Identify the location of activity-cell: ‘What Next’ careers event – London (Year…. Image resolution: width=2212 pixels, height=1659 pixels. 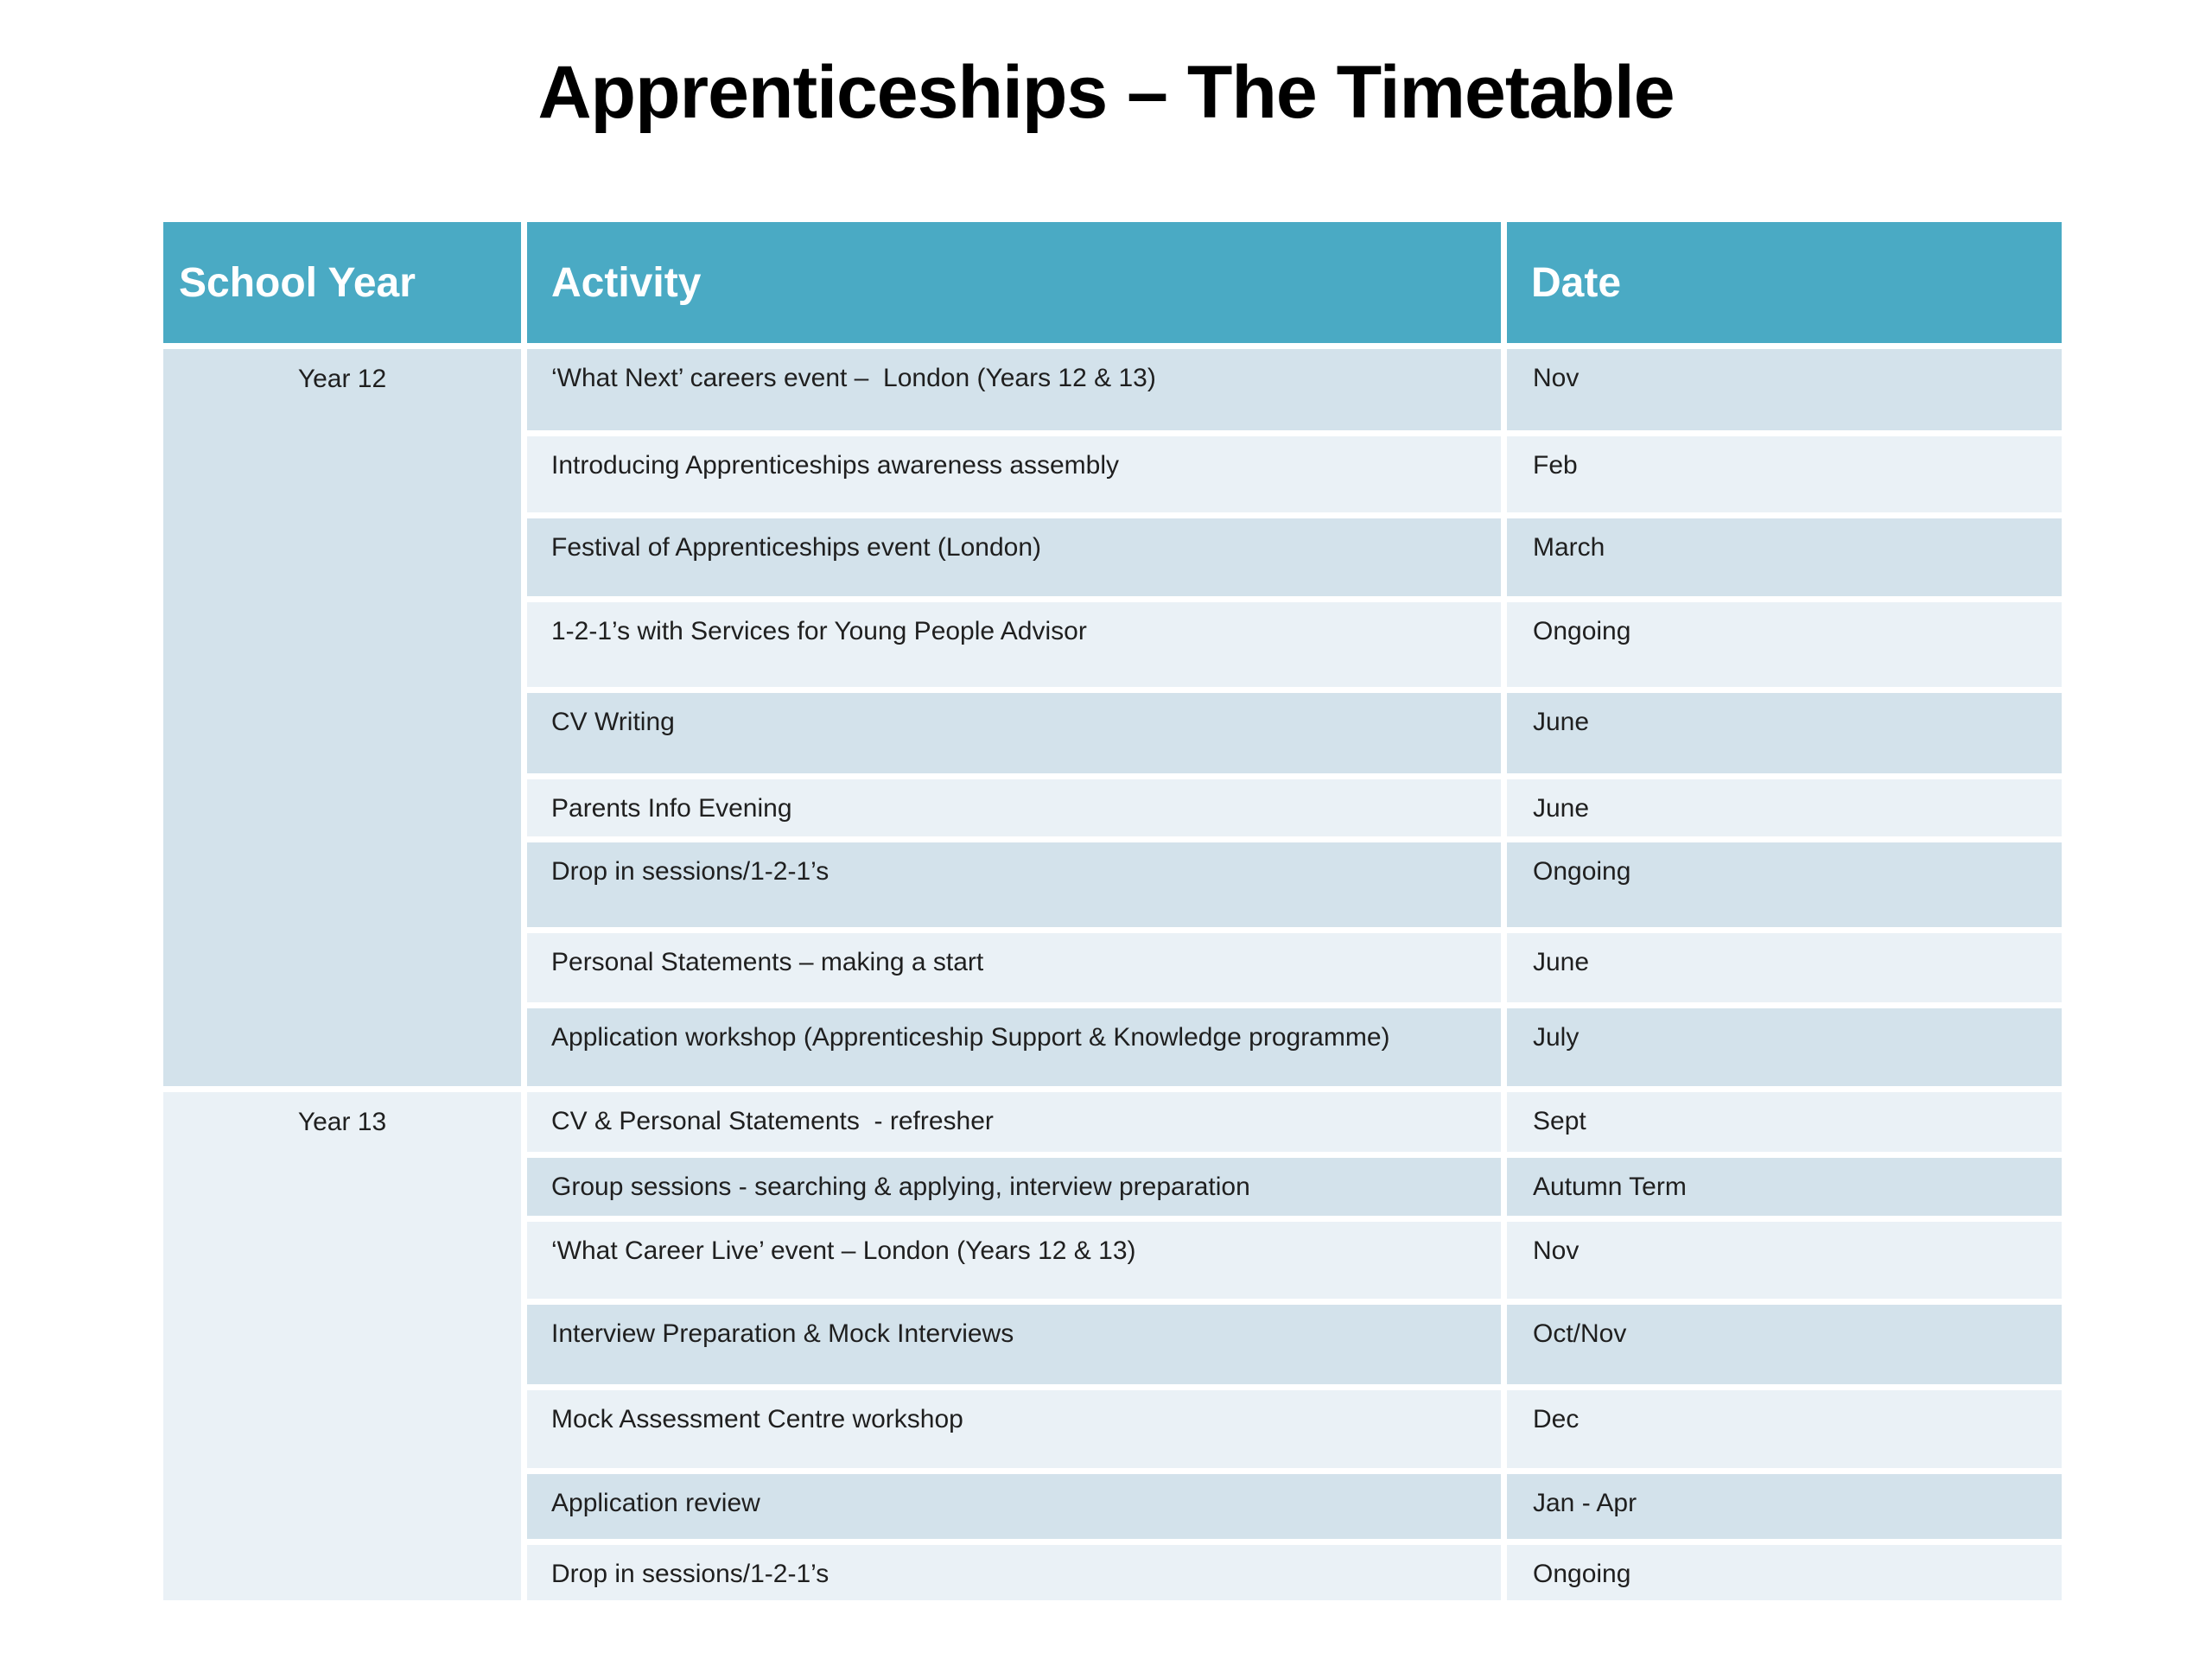
(1014, 389).